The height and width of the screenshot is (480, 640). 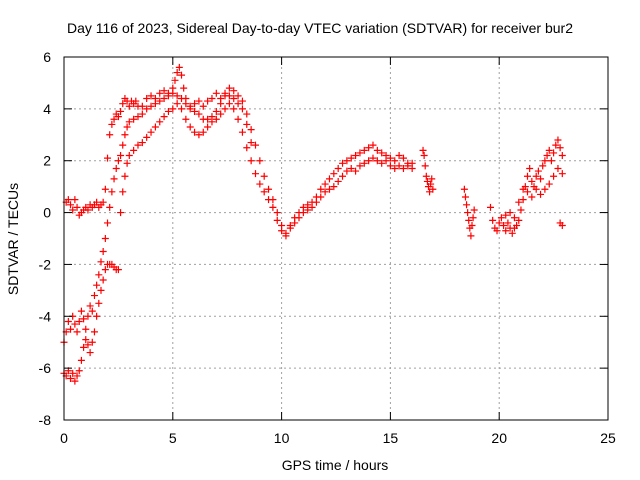 What do you see at coordinates (47, 57) in the screenshot?
I see `y-tick-label: 6` at bounding box center [47, 57].